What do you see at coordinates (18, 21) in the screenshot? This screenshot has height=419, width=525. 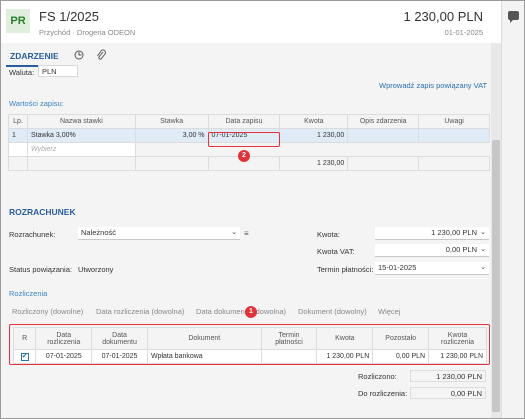 I see `document-type-avatar: PR` at bounding box center [18, 21].